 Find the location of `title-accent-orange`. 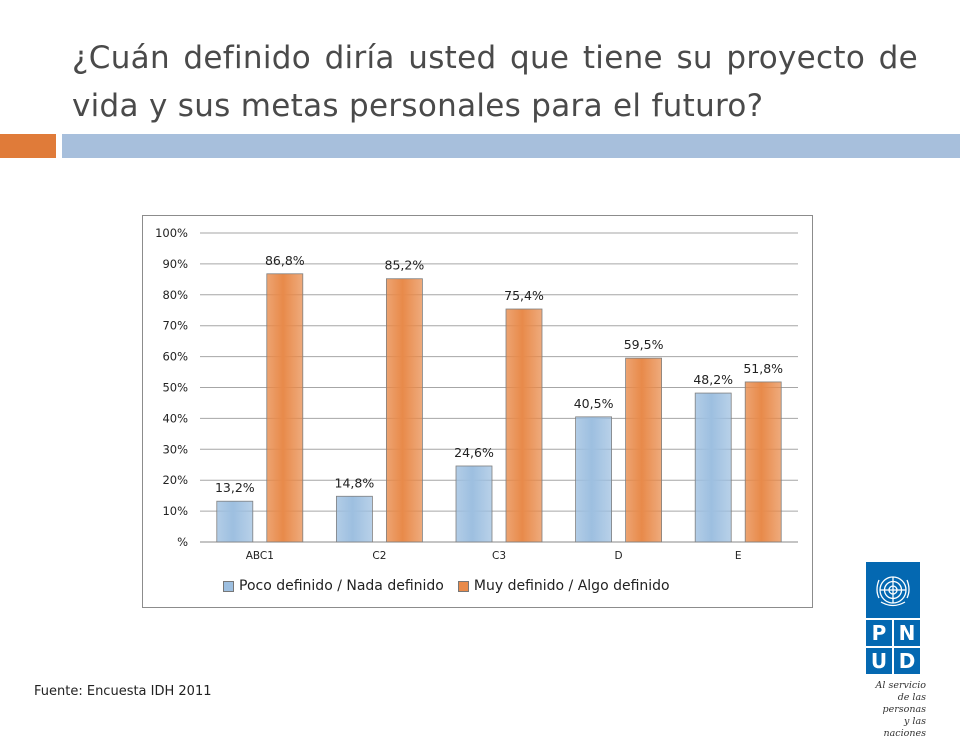

title-accent-orange is located at coordinates (28, 146).